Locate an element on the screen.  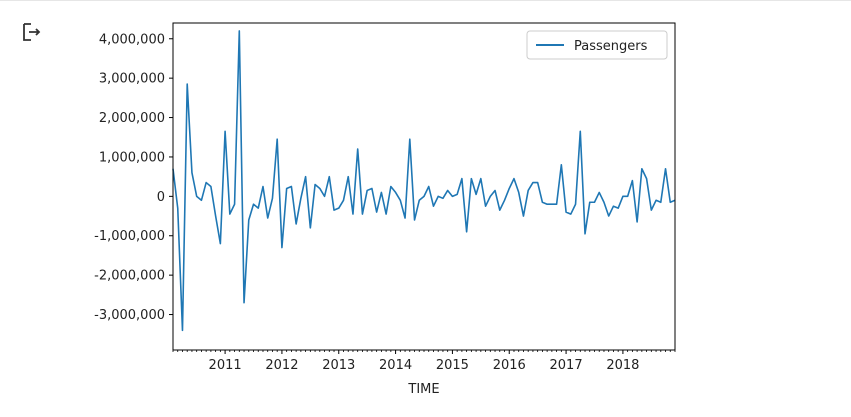
y-tick-label: -1,000,000 is located at coordinates (129, 236).